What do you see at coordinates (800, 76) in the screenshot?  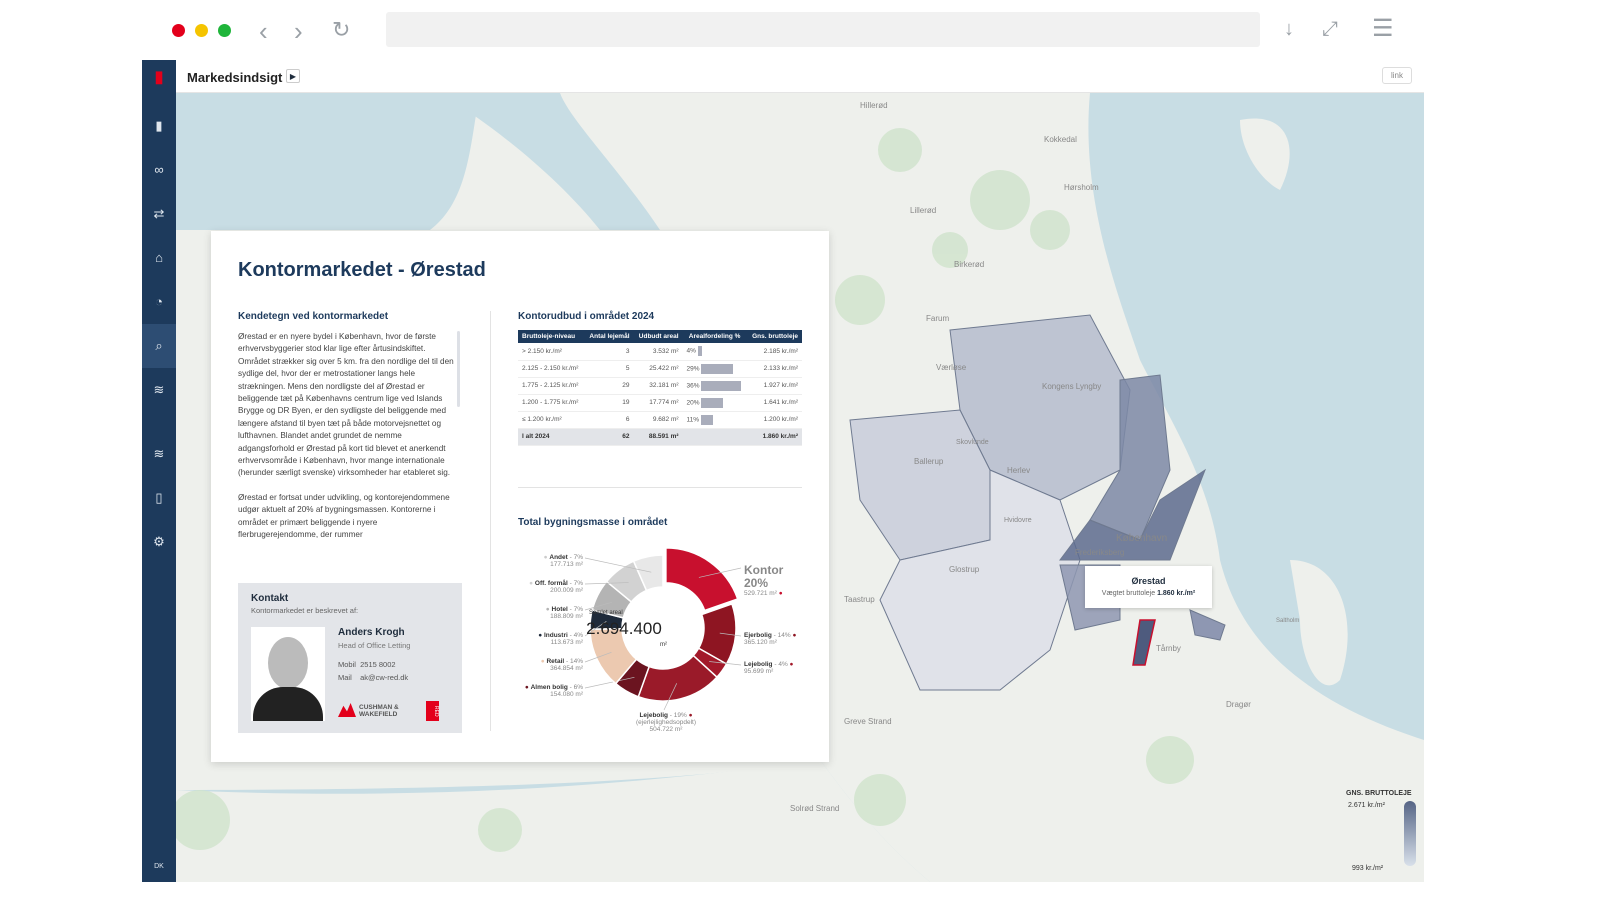 I see `header: Markedsindsigt ▶ link` at bounding box center [800, 76].